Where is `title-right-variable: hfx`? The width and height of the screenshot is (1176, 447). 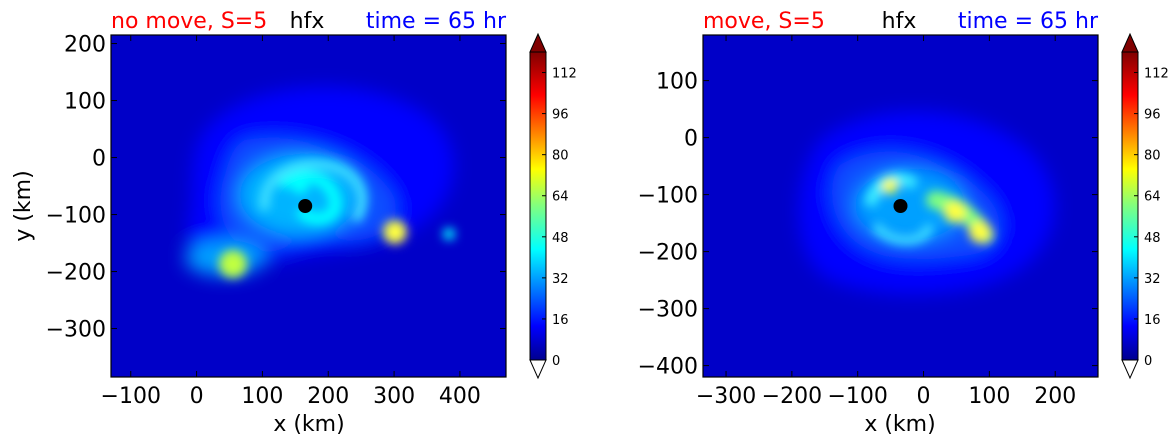 title-right-variable: hfx is located at coordinates (899, 21).